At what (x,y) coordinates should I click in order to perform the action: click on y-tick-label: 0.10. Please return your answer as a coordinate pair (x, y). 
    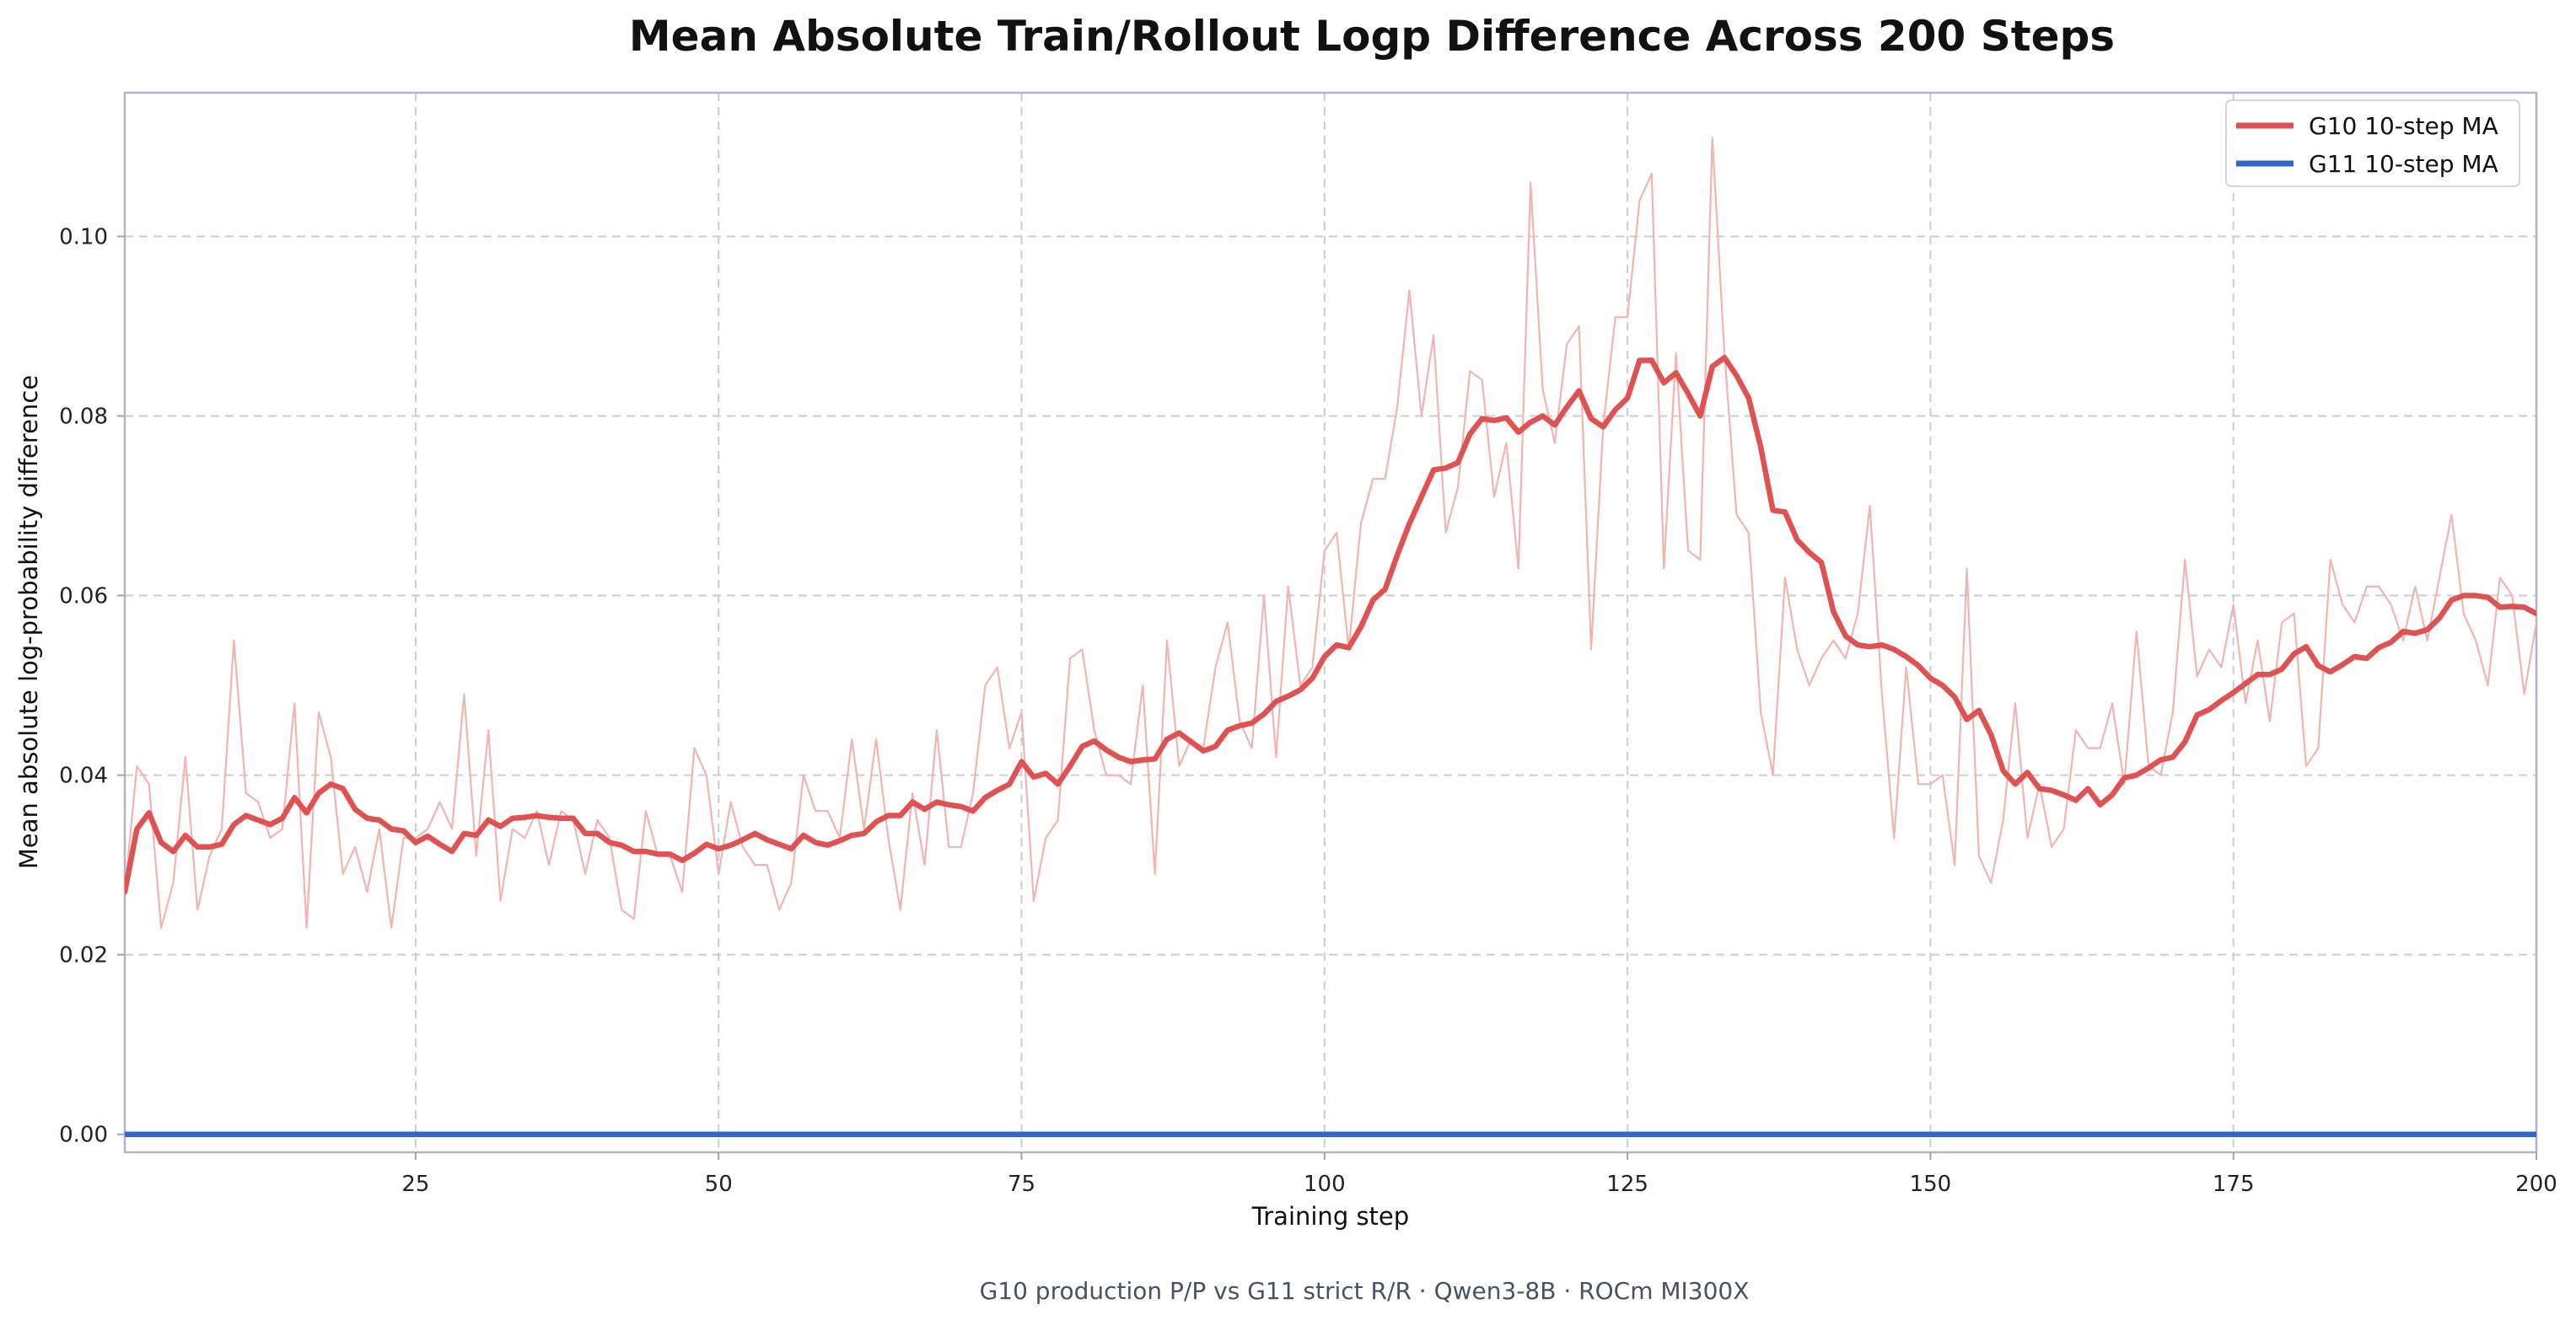
    Looking at the image, I should click on (83, 237).